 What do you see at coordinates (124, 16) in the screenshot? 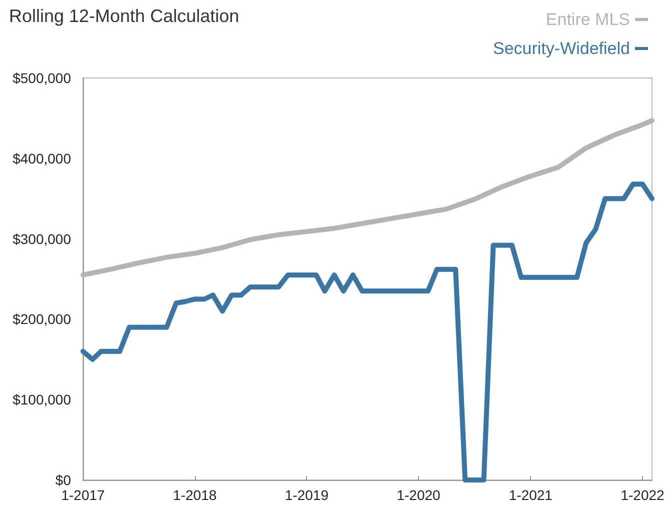
I see `chart-title: Rolling 12-Month Calculation` at bounding box center [124, 16].